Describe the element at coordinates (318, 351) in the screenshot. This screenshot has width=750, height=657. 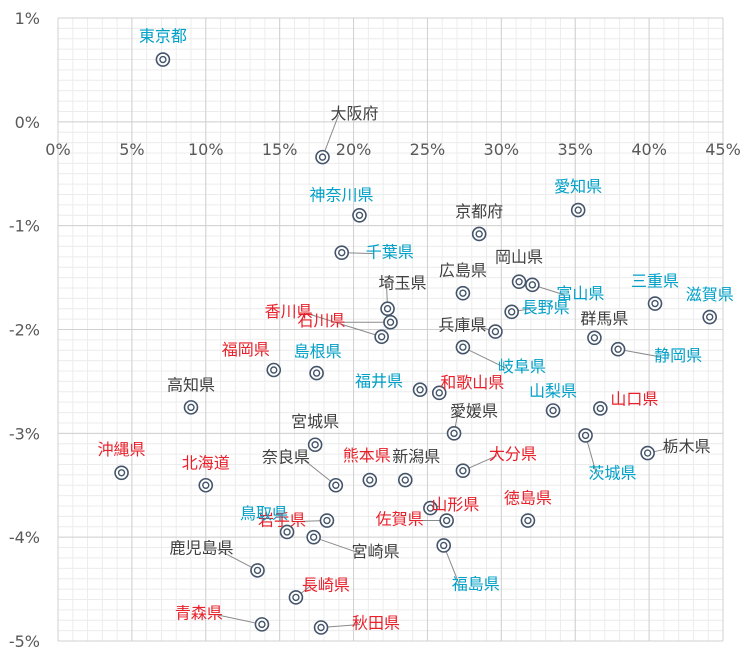
I see `point-label: 島根県` at that location.